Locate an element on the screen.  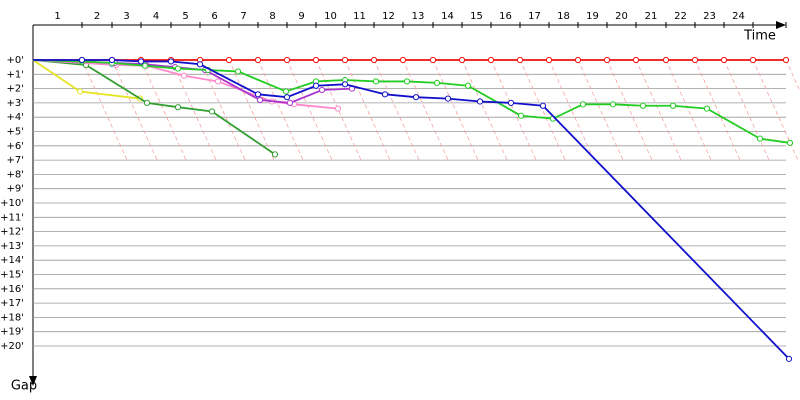
y-tick-label: +19' is located at coordinates (12, 332).